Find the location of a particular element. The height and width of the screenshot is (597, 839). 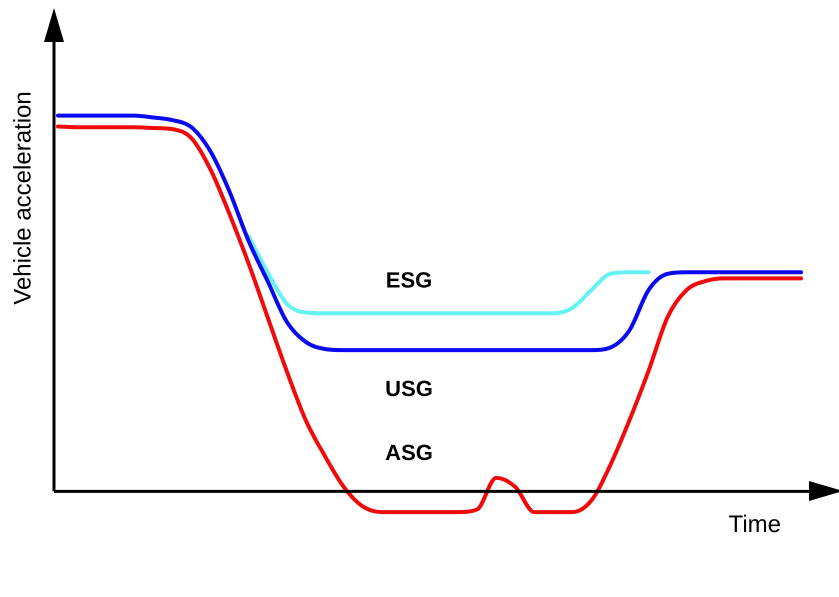

x-axis-title: Time is located at coordinates (754, 524).